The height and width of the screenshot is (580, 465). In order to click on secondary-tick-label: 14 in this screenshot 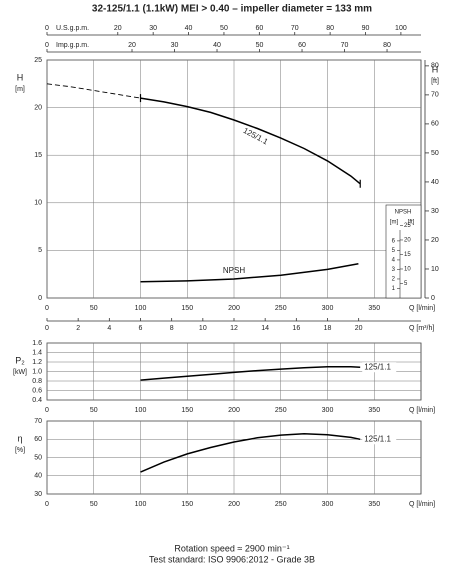, I will do `click(265, 328)`.